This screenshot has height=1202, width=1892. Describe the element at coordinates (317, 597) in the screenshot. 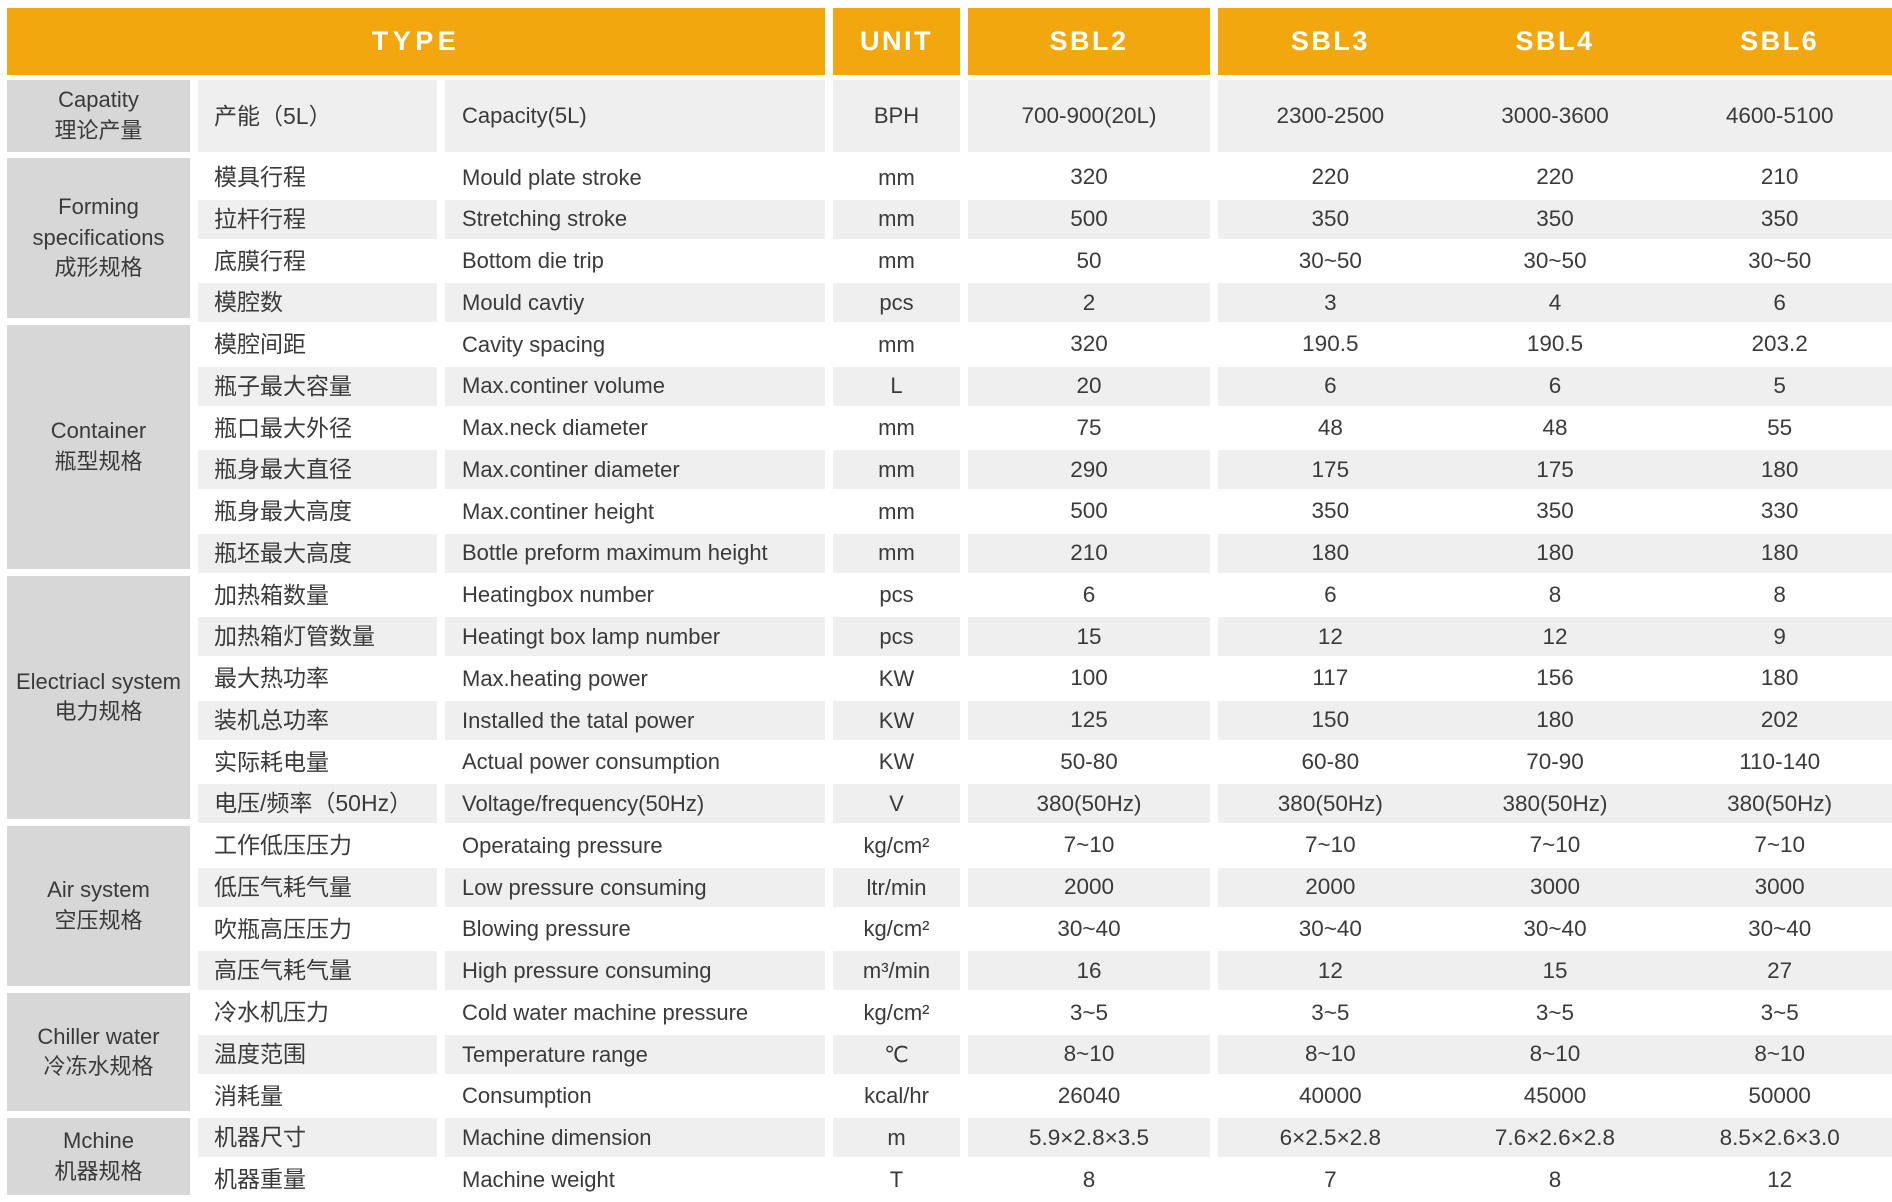

I see `spec-label-zh: 加热箱数量` at that location.